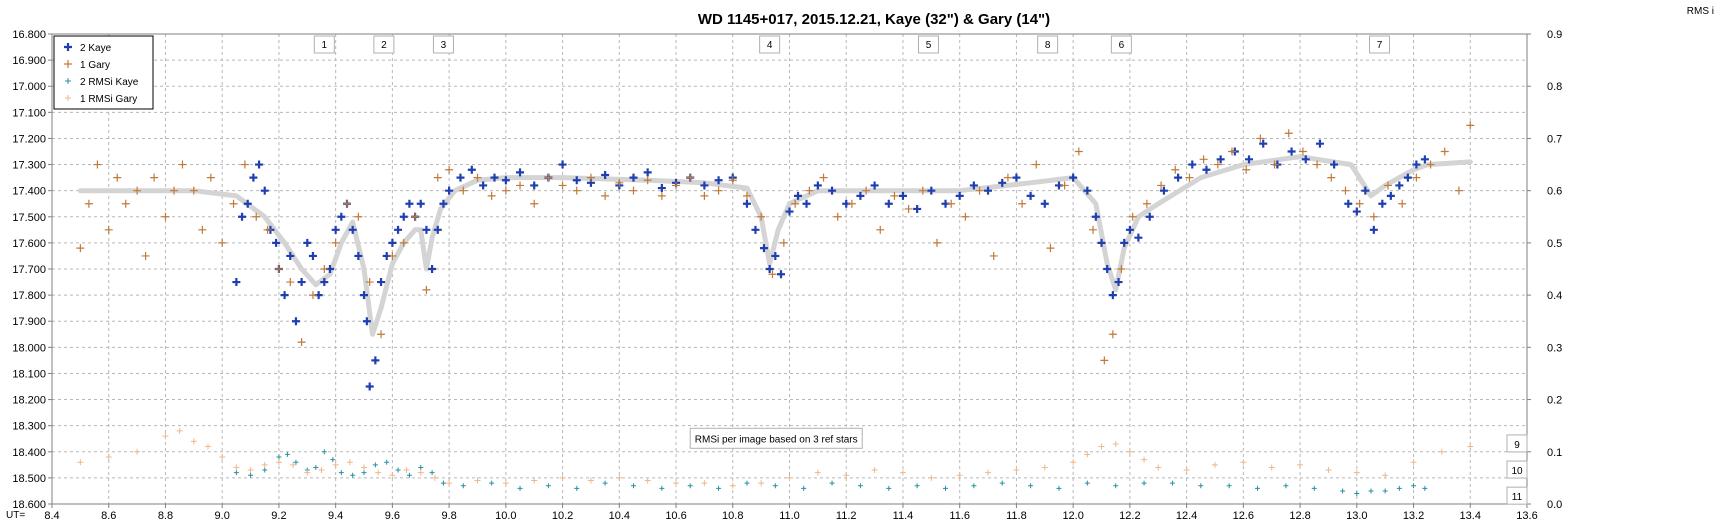  Describe the element at coordinates (1413, 516) in the screenshot. I see `x-tick-label: 13.2` at that location.